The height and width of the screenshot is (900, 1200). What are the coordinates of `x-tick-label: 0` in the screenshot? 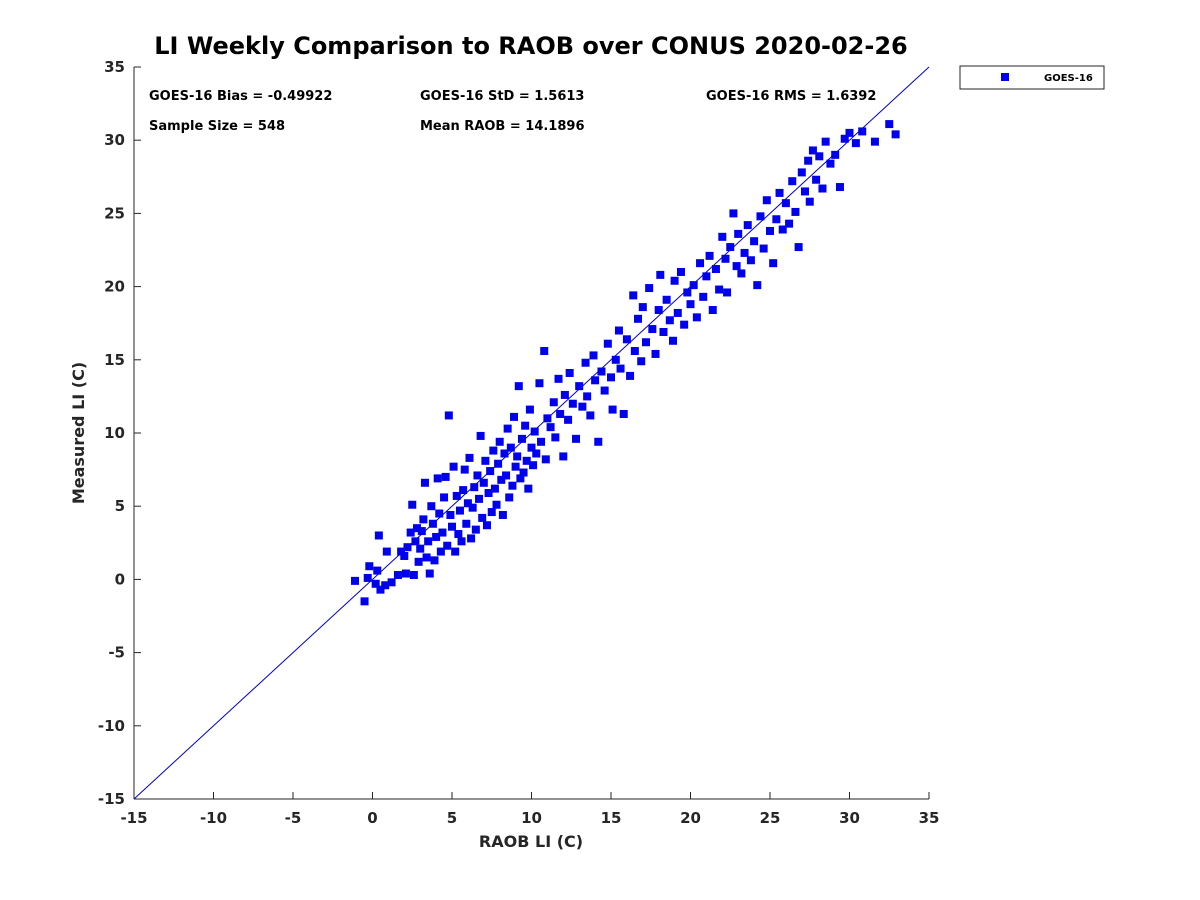 It's located at (372, 818).